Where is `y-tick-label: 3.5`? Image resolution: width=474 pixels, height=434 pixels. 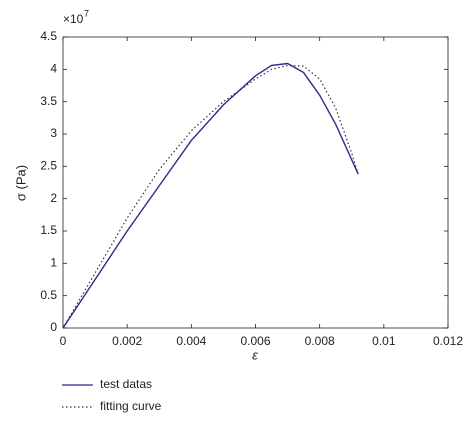
y-tick-label: 3.5 is located at coordinates (48, 101).